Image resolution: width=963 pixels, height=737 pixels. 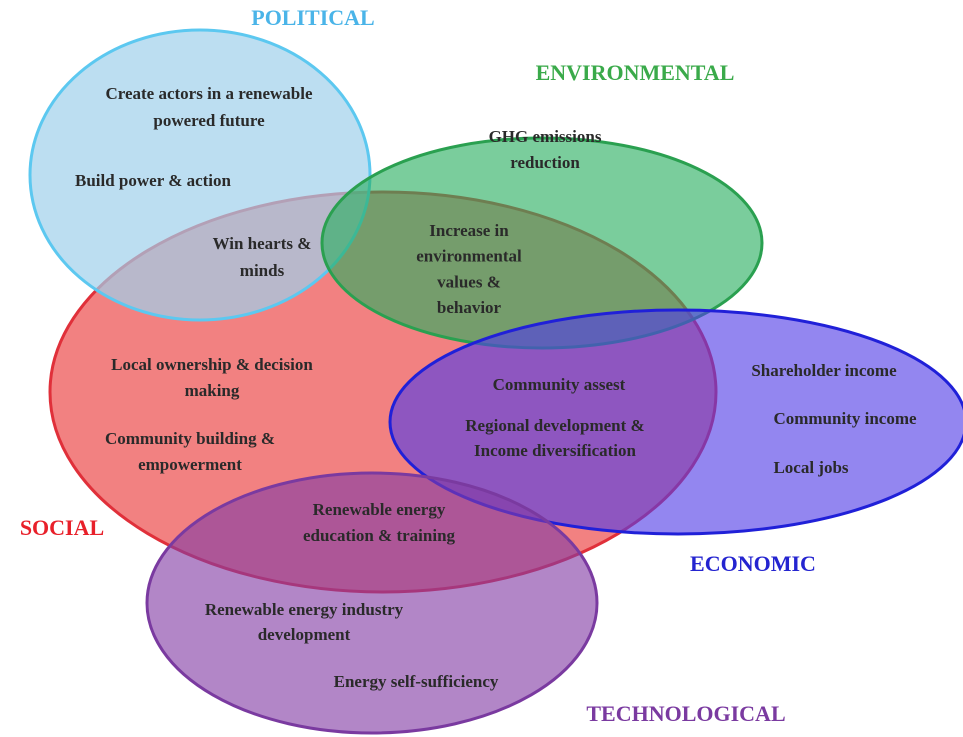 I want to click on item-text: powered future, so click(x=209, y=120).